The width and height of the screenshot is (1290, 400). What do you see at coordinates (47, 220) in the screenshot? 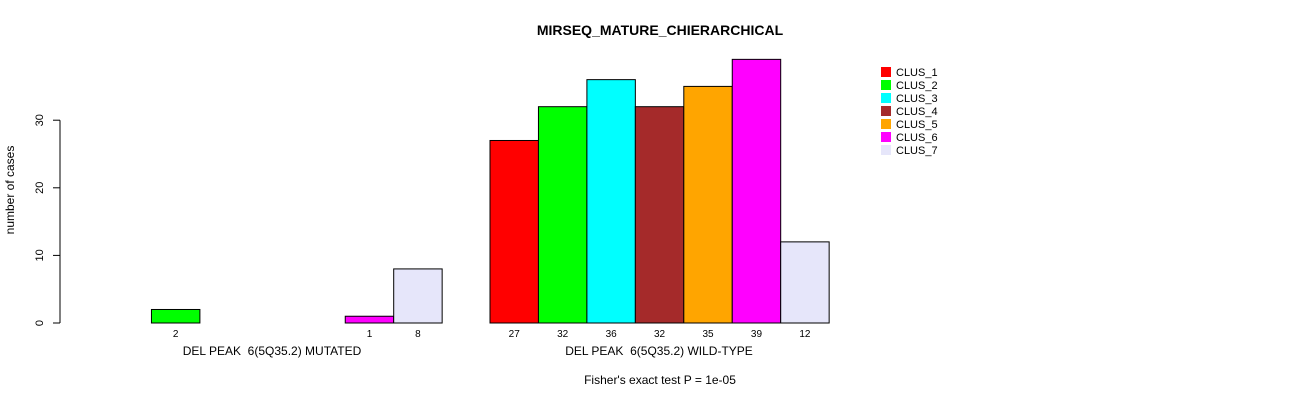
I see `y-axis: 0 10 20 30` at bounding box center [47, 220].